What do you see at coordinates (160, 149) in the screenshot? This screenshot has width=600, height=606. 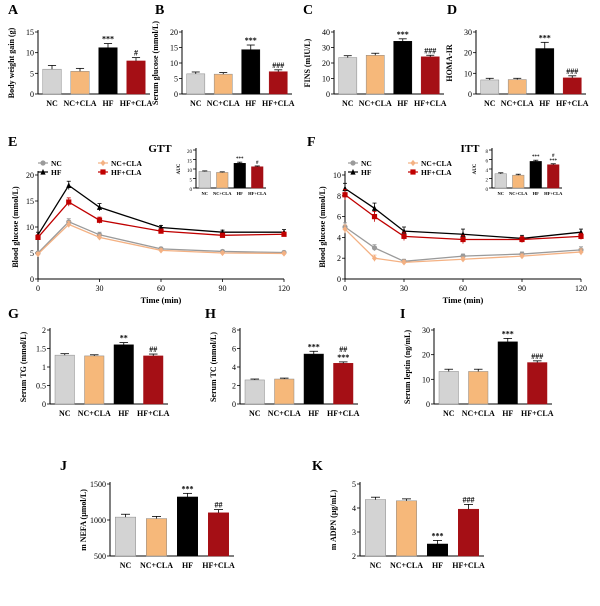 I see `chart-title: GTT` at bounding box center [160, 149].